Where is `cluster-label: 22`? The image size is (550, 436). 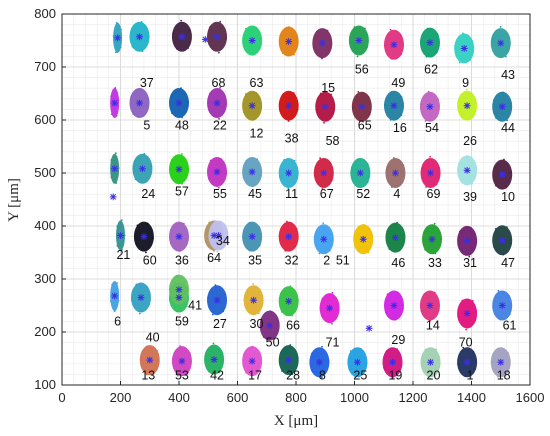
cluster-label: 22 is located at coordinates (220, 125).